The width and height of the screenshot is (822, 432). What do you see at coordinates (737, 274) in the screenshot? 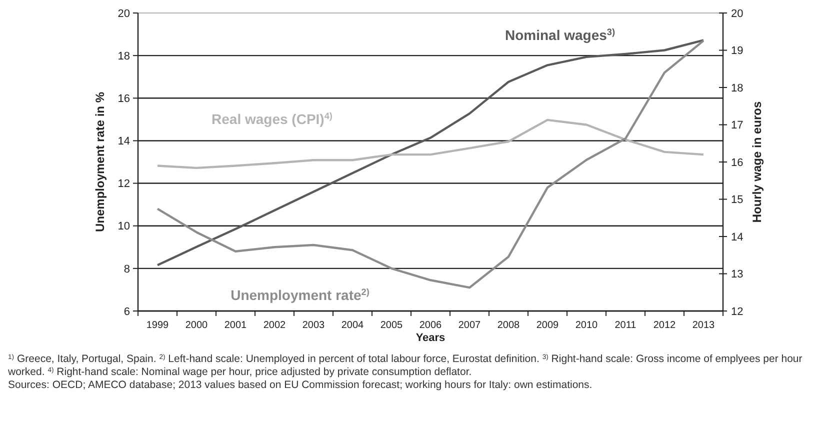
I see `y2-tick-label: 13` at bounding box center [737, 274].